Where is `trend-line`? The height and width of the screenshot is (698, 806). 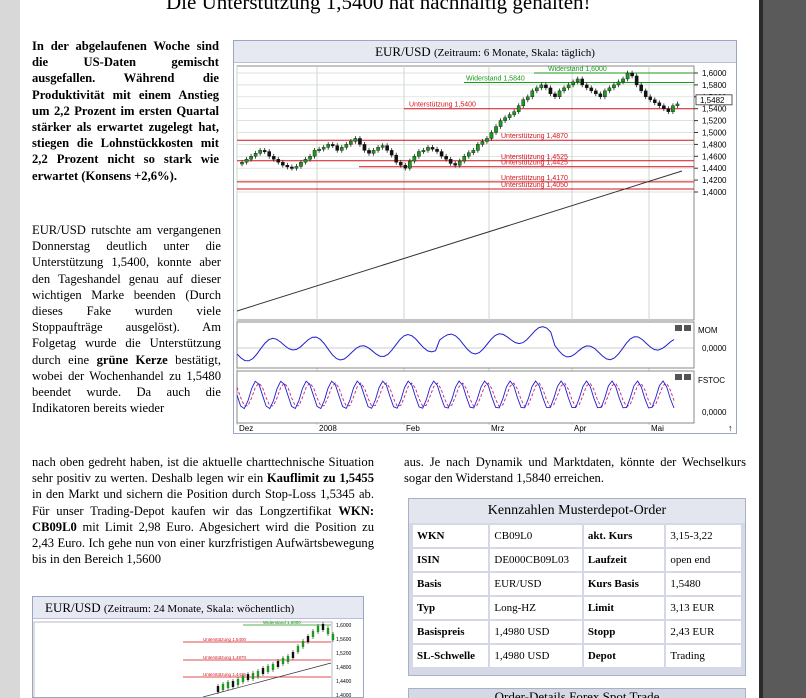 trend-line is located at coordinates (459, 241).